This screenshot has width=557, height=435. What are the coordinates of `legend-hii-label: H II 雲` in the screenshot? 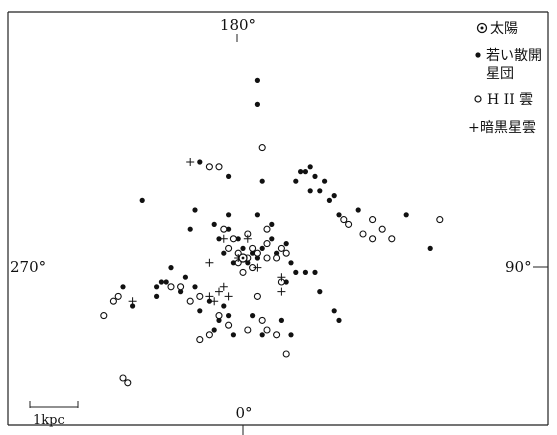 It's located at (510, 100).